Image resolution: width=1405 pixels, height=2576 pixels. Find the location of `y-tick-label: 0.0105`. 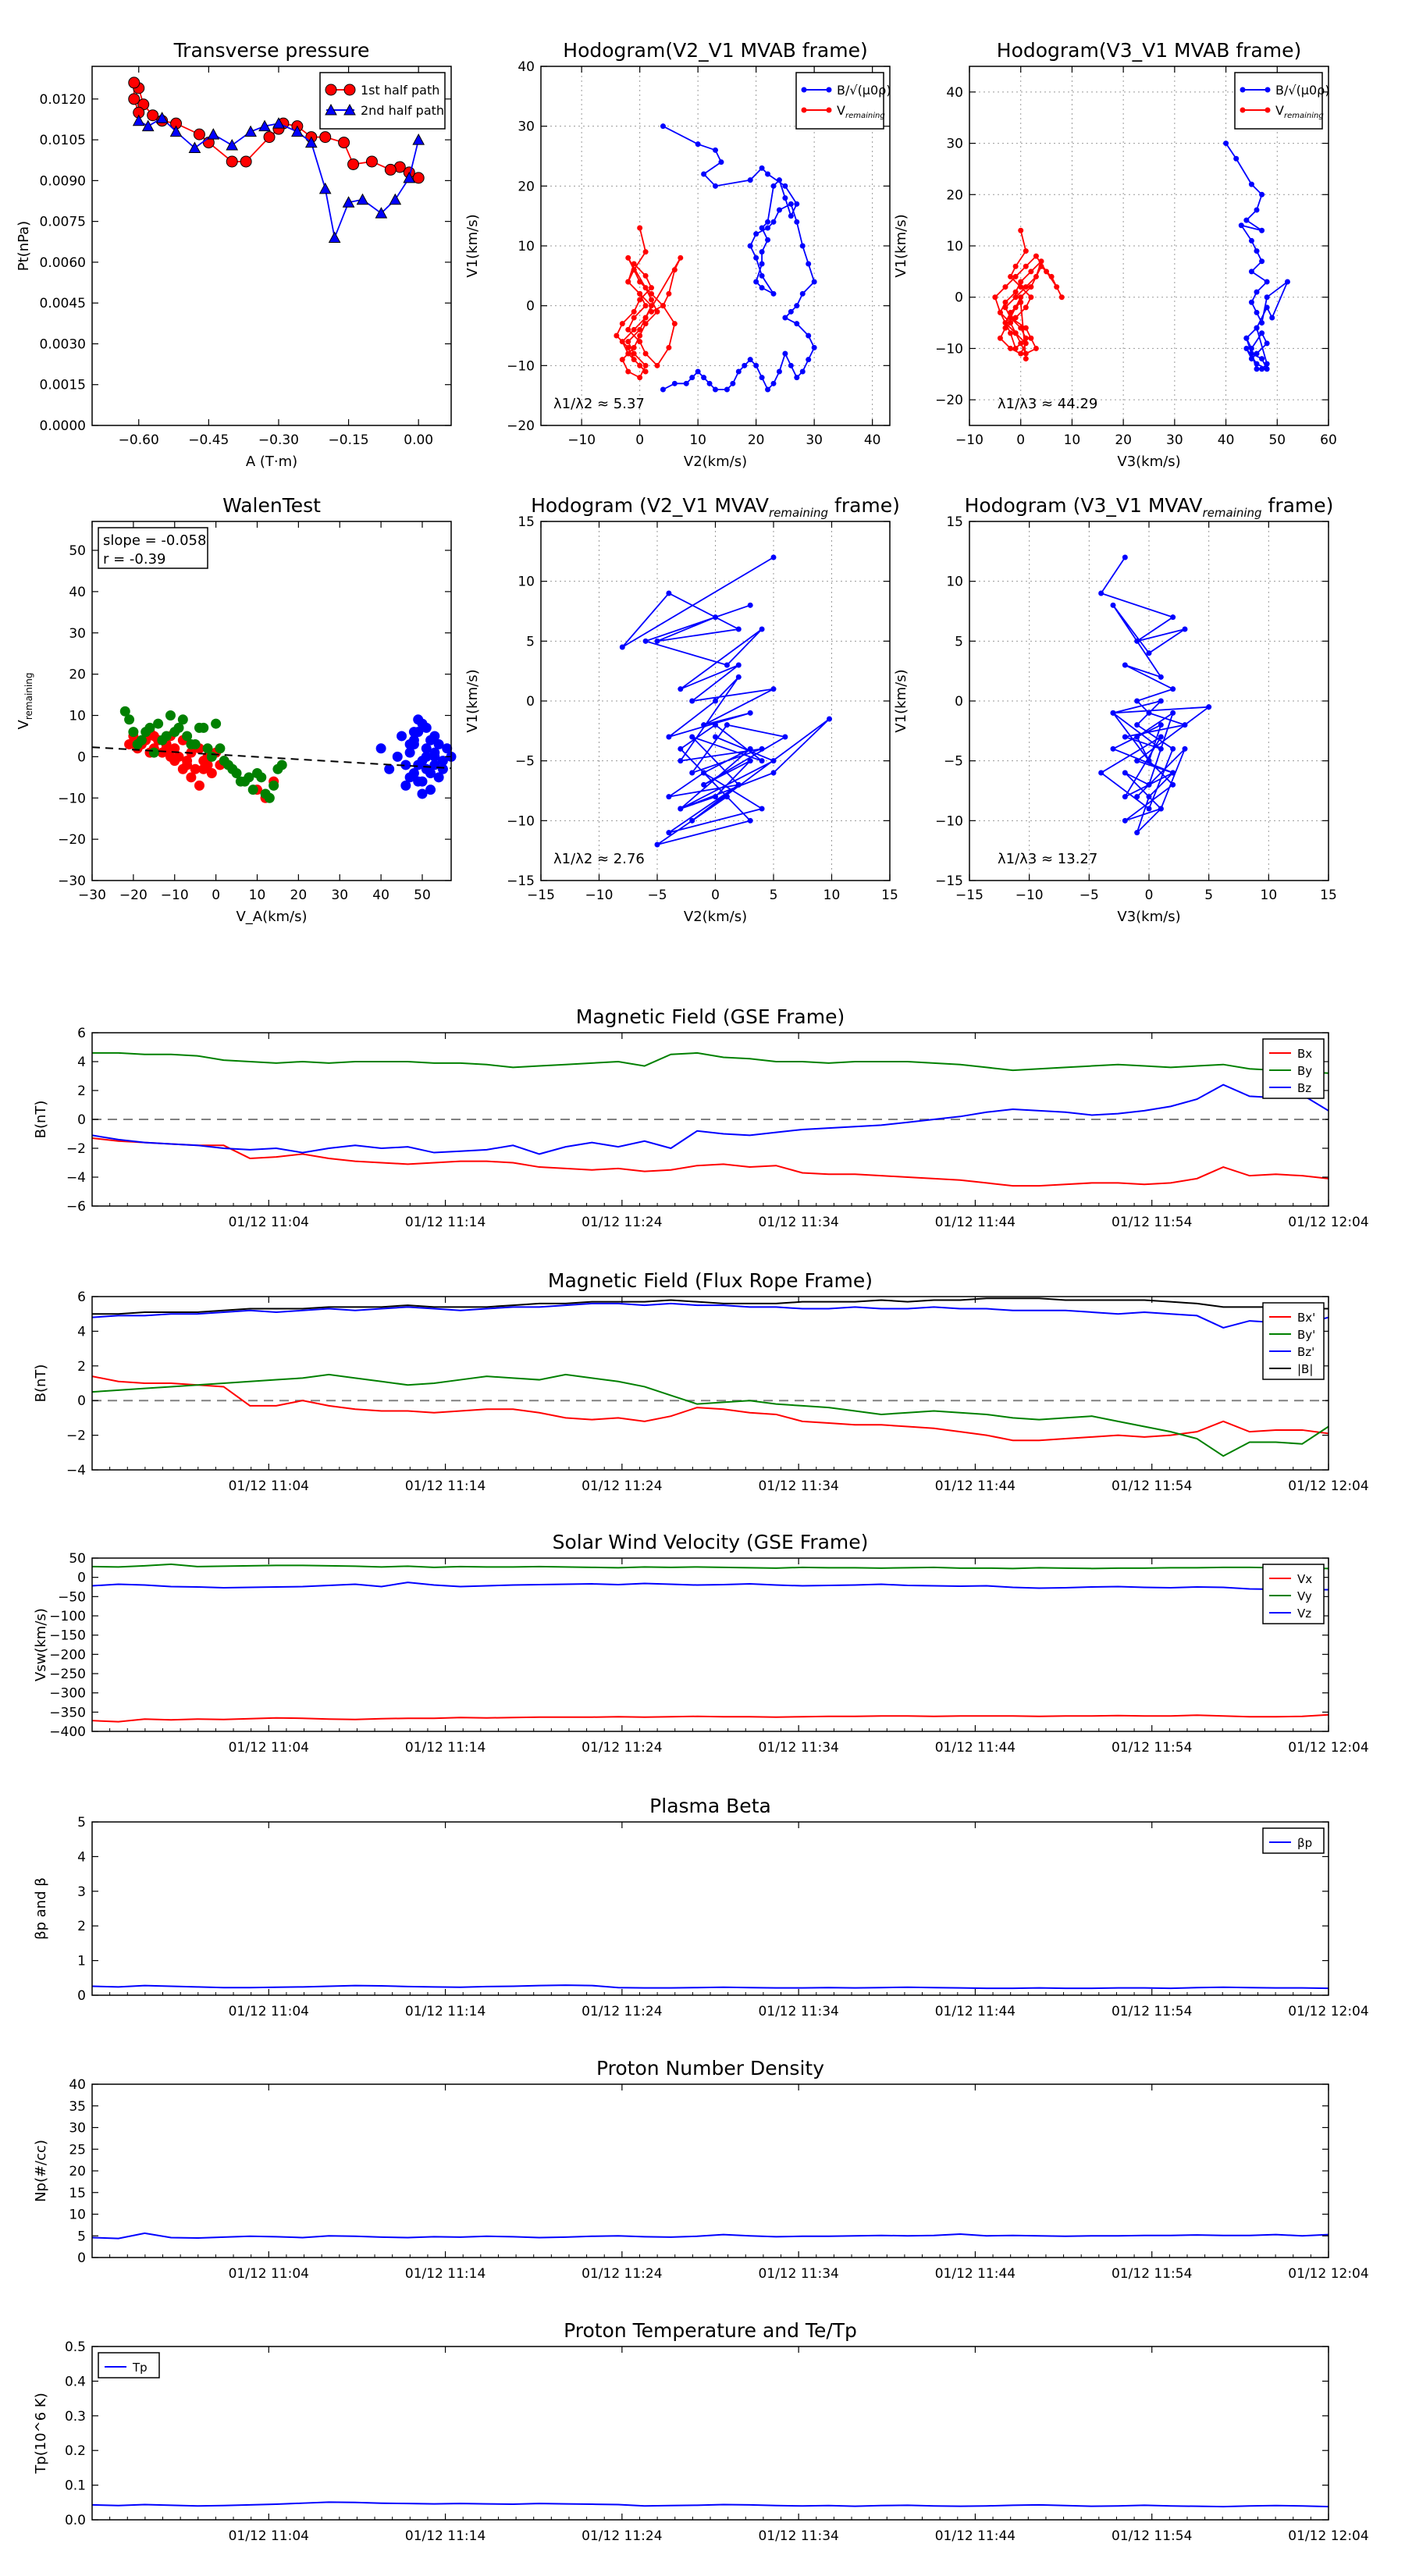

y-tick-label: 0.0105 is located at coordinates (63, 140).